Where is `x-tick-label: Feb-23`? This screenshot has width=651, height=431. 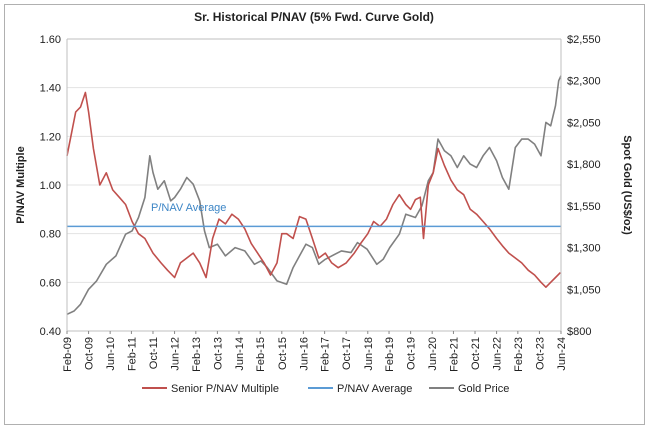
x-tick-label: Feb-23 is located at coordinates (519, 354).